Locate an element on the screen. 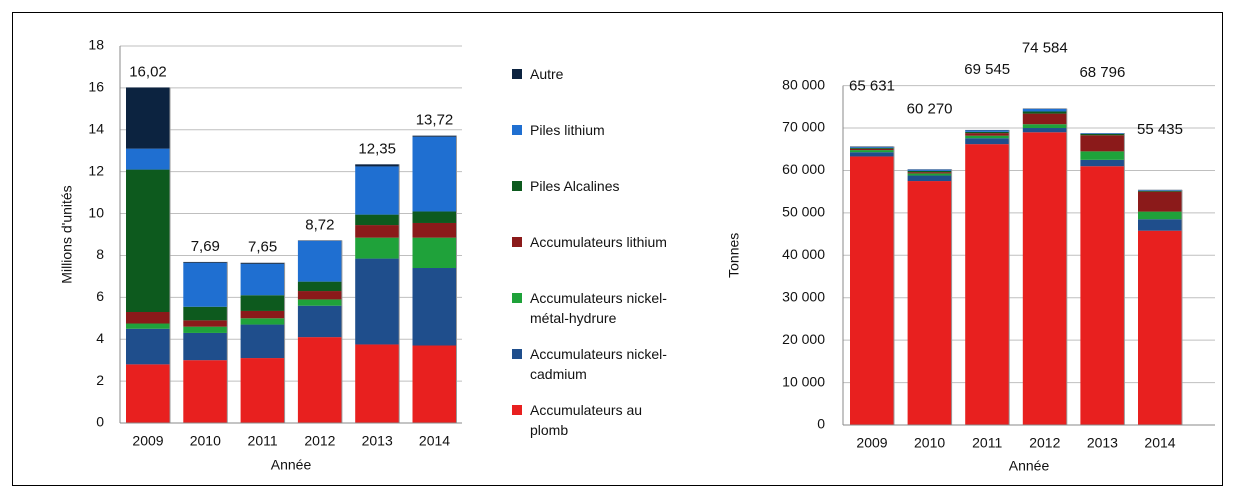 The width and height of the screenshot is (1234, 497). total-label: 68 796 is located at coordinates (1102, 72).